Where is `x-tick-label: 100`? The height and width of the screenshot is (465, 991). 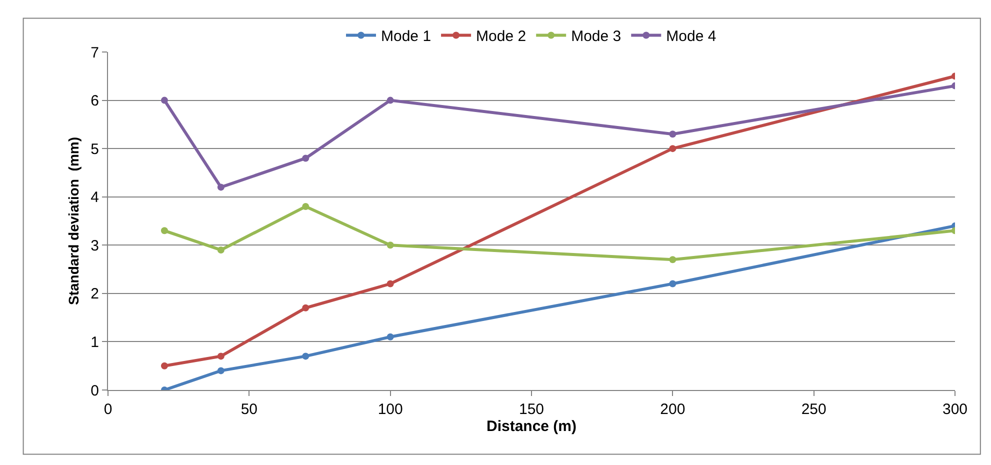
x-tick-label: 100 is located at coordinates (390, 409).